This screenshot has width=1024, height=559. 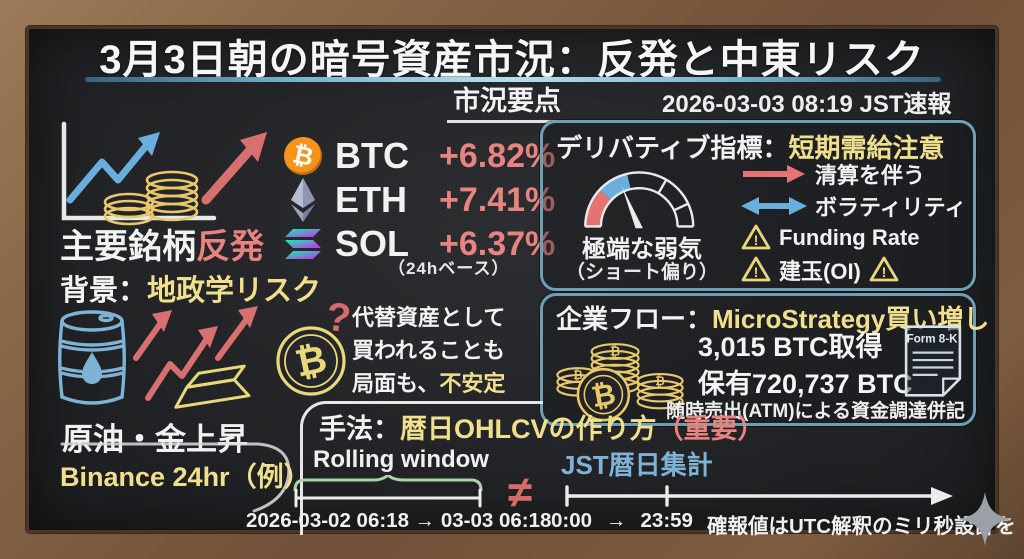 What do you see at coordinates (642, 249) in the screenshot?
I see `gauge-caption: 極端な弱気` at bounding box center [642, 249].